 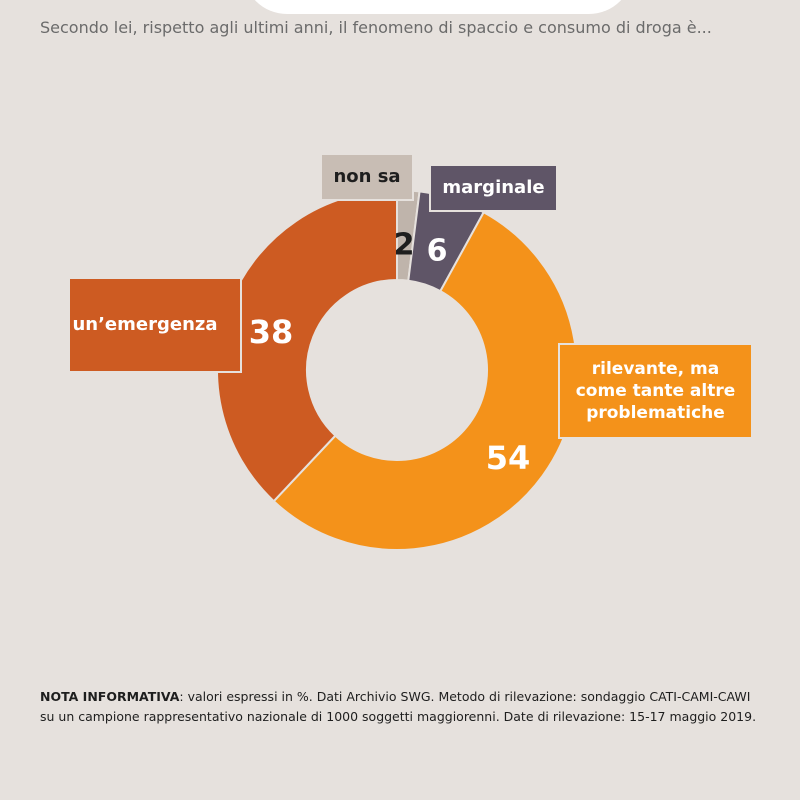 I want to click on label-non-sa-text: non sa, so click(x=367, y=177).